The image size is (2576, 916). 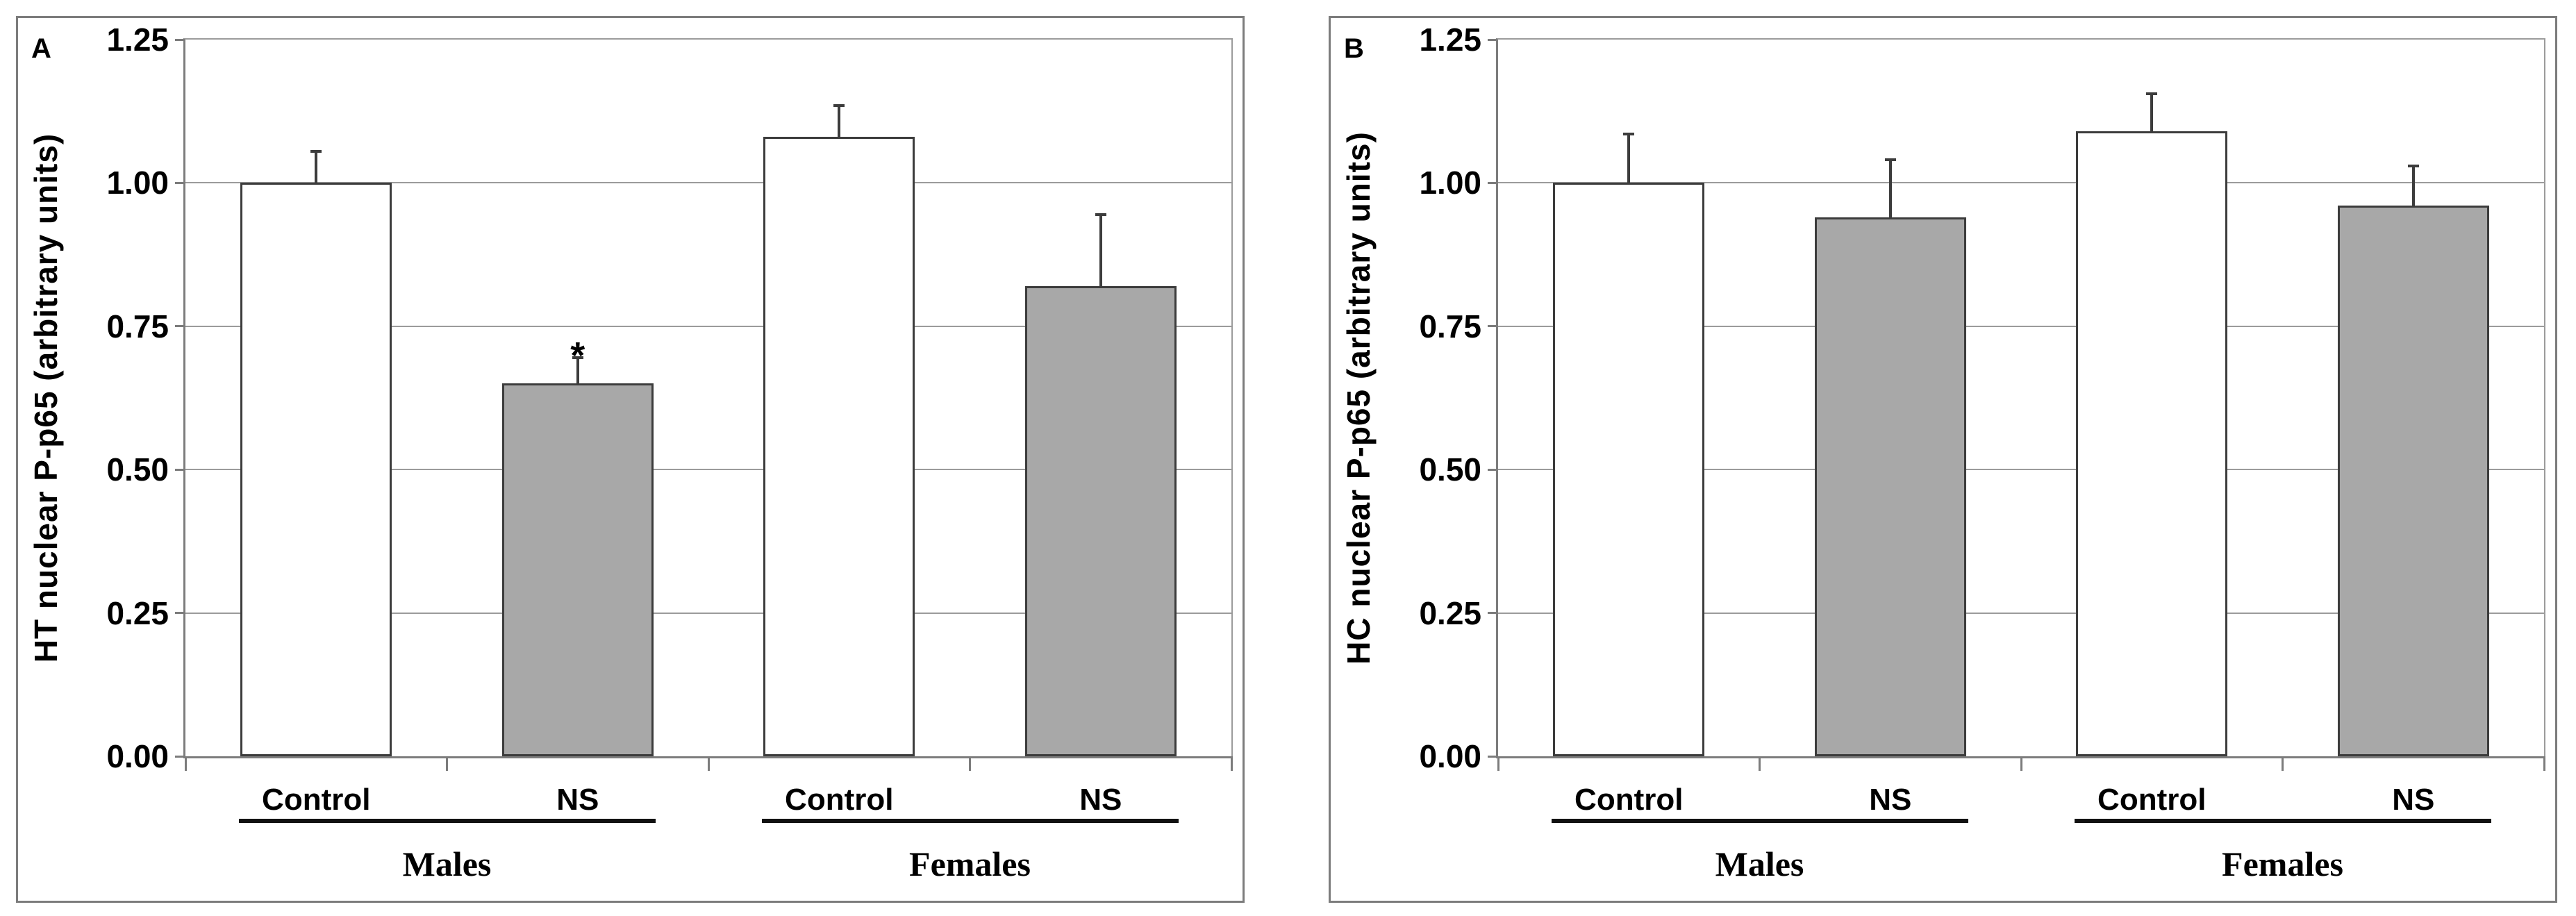 I want to click on panel-letter-b: B, so click(x=1354, y=49).